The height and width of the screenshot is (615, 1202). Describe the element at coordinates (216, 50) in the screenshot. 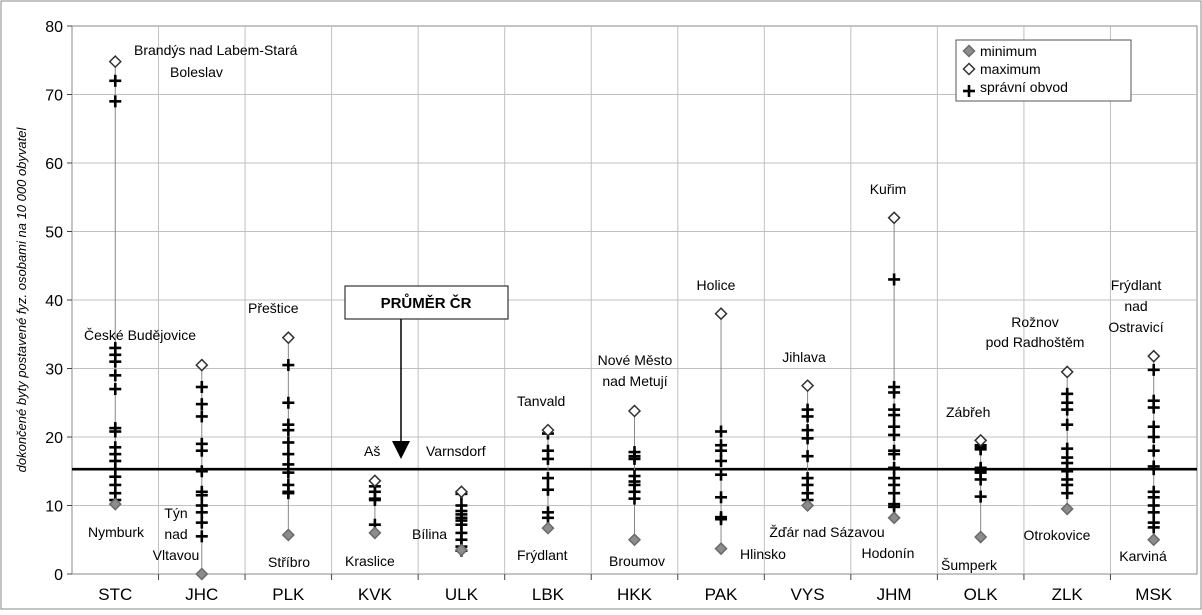

I see `annotation-line: Brandýs nad Labem-Stará` at that location.